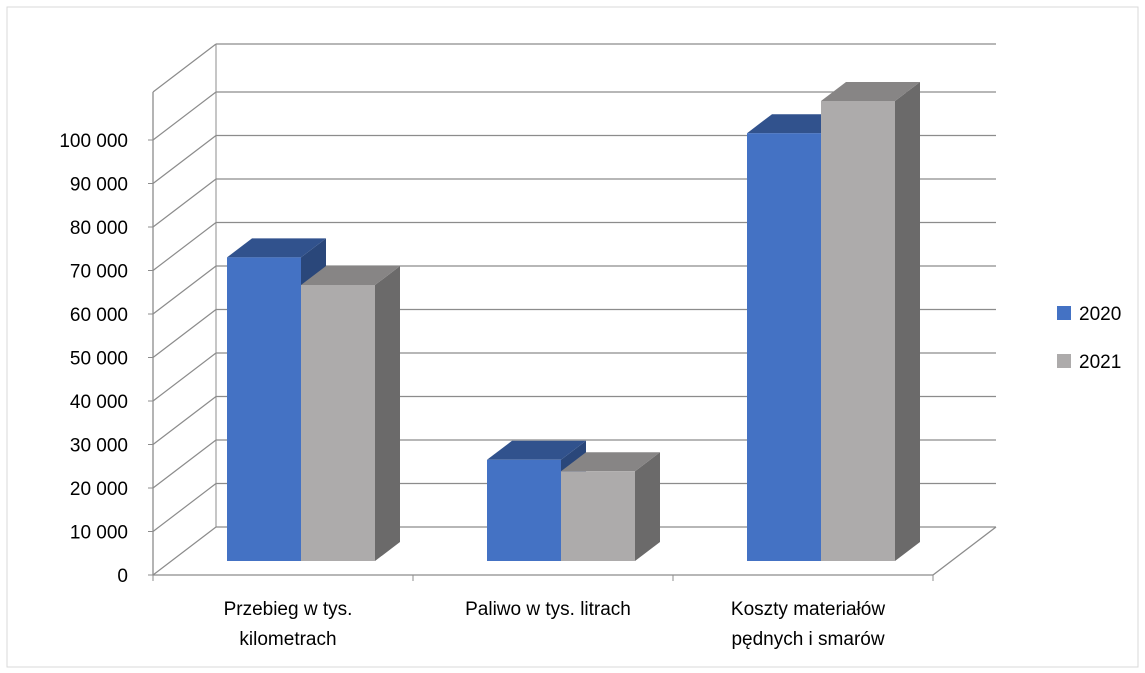 This screenshot has width=1145, height=673. Describe the element at coordinates (99, 402) in the screenshot. I see `y-tick-label: 40 000` at that location.